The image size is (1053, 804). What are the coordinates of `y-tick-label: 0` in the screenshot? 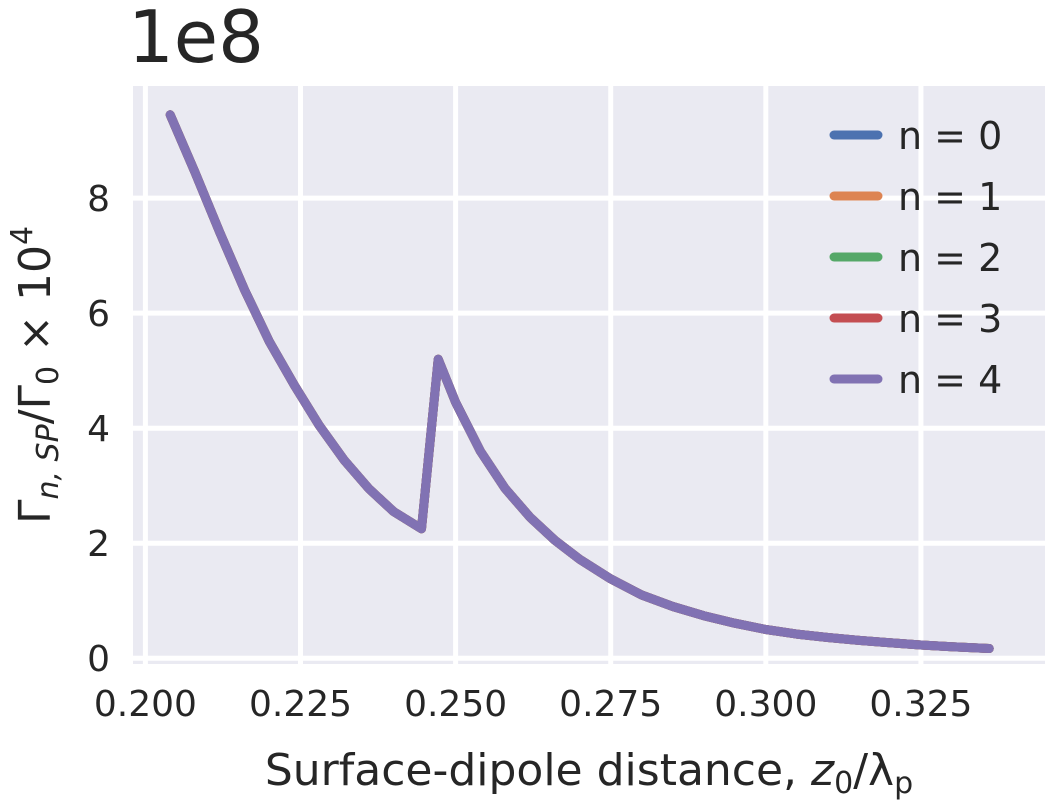 It's located at (98, 659).